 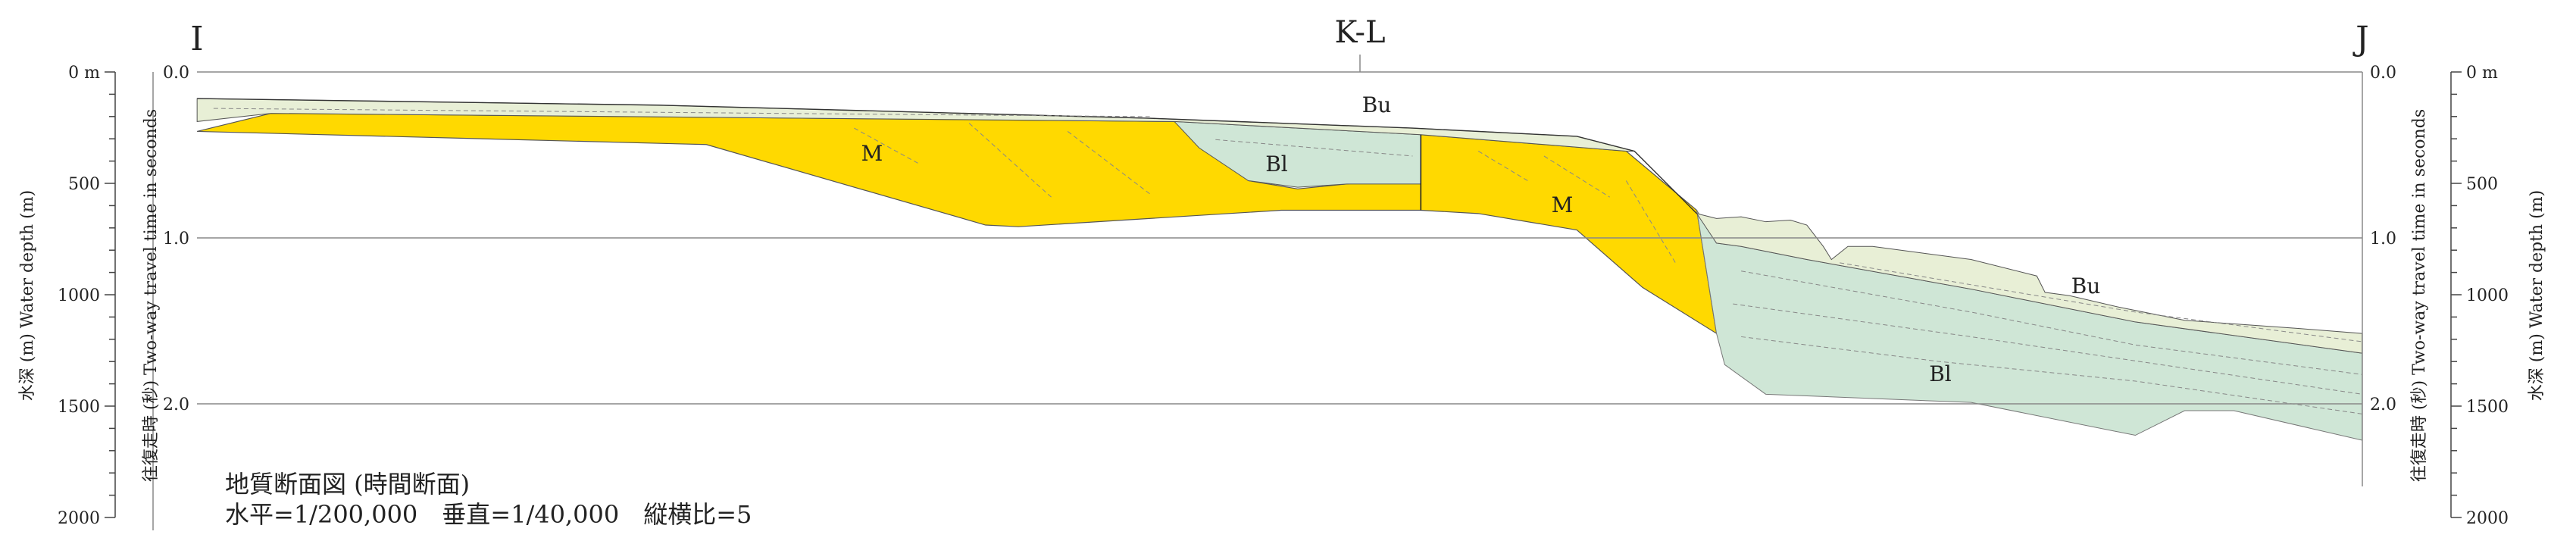 What do you see at coordinates (1359, 32) in the screenshot?
I see `marker-center: K-L` at bounding box center [1359, 32].